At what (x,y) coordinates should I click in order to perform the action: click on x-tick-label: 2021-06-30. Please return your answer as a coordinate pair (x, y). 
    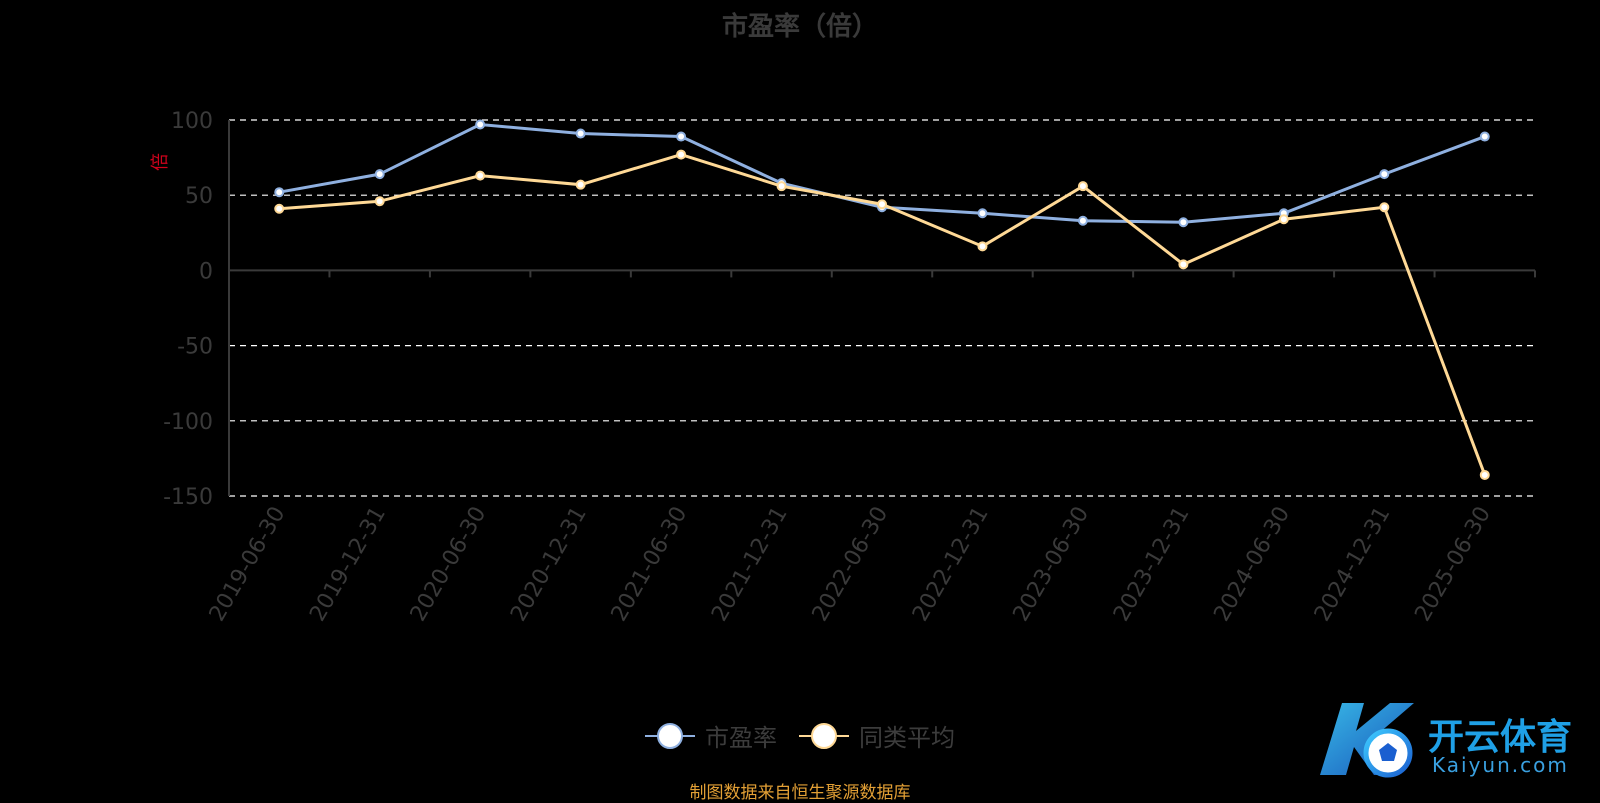
    Looking at the image, I should click on (650, 564).